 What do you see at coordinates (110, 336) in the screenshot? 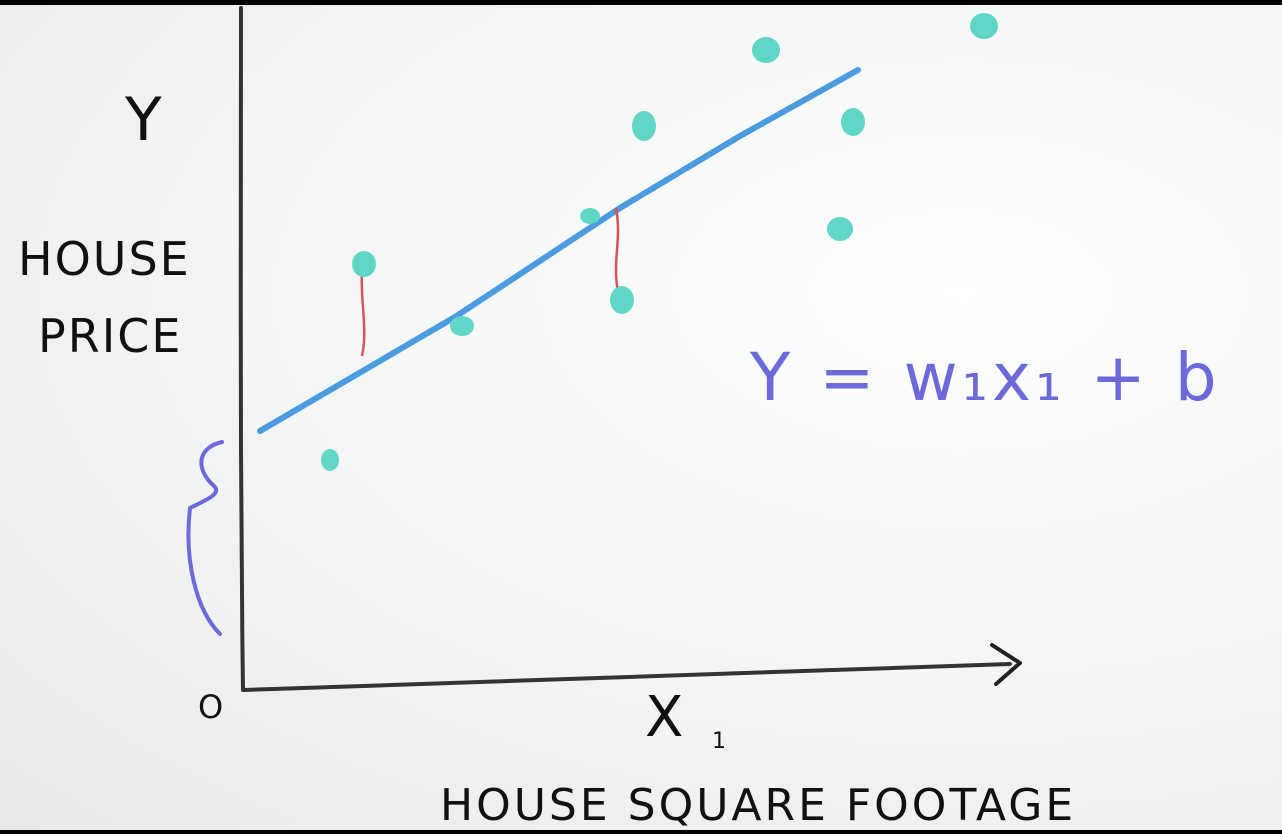
I see `y-axis-label-price: PRICE` at bounding box center [110, 336].